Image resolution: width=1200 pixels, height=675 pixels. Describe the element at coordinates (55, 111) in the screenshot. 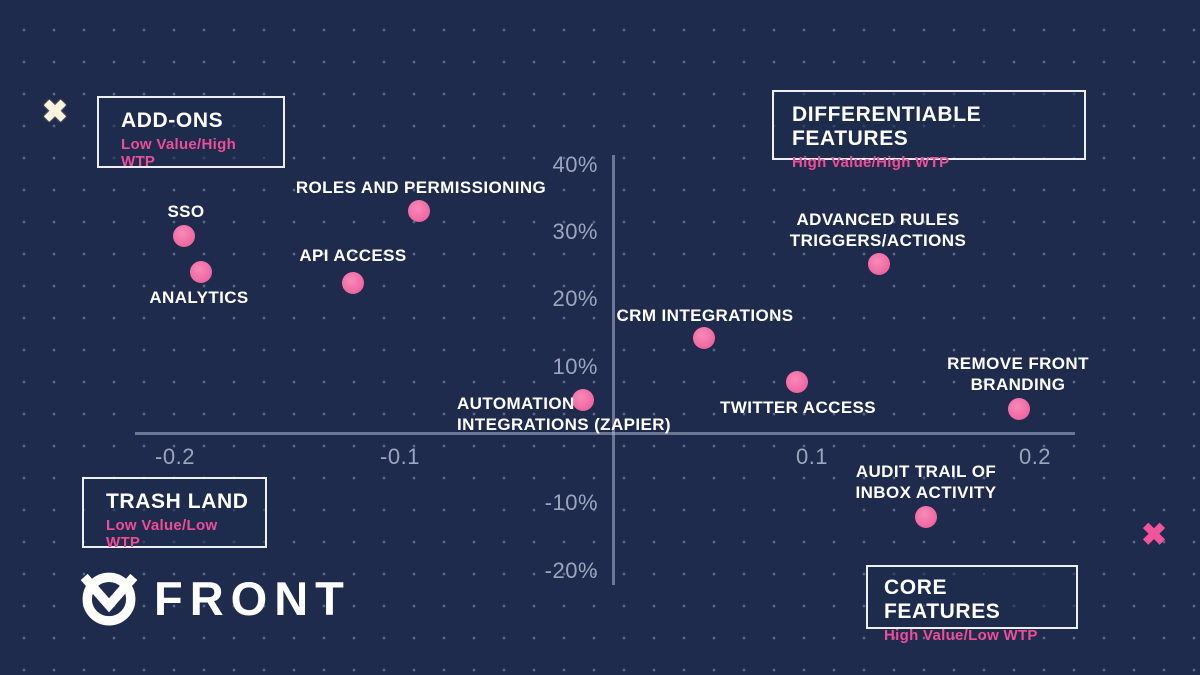

I see `white-cross-icon: ✖` at that location.